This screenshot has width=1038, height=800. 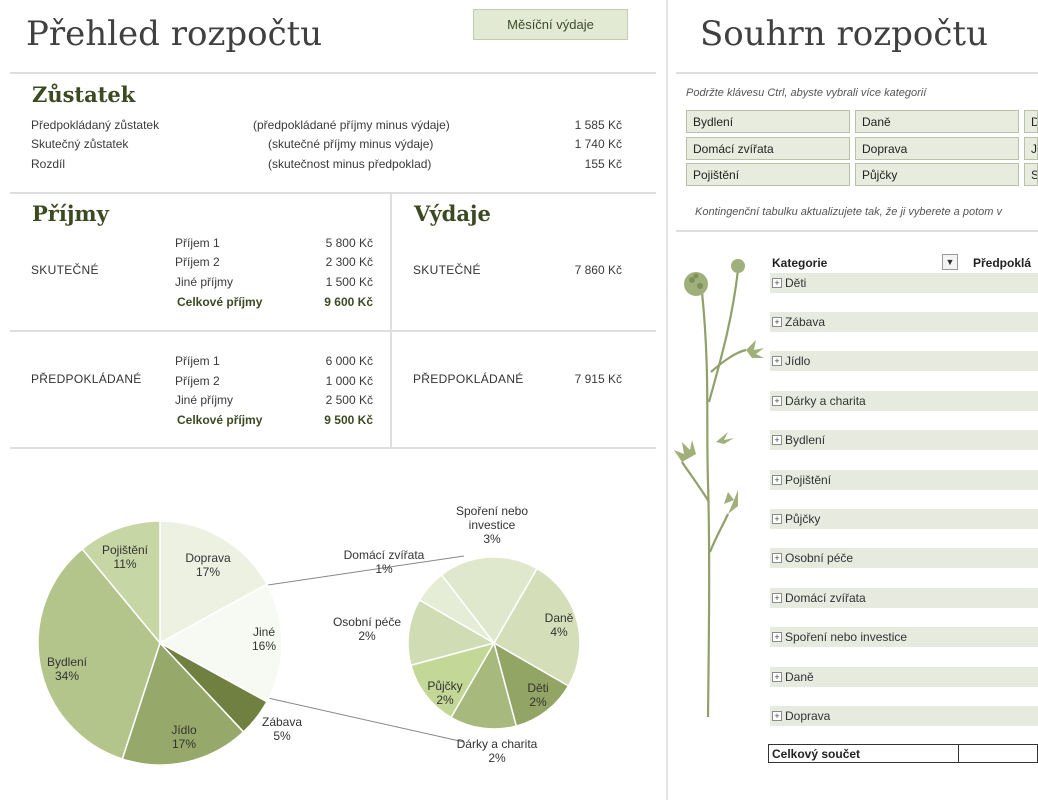 What do you see at coordinates (444, 693) in the screenshot?
I see `pie-label-pujcky: Půjčky 2%` at bounding box center [444, 693].